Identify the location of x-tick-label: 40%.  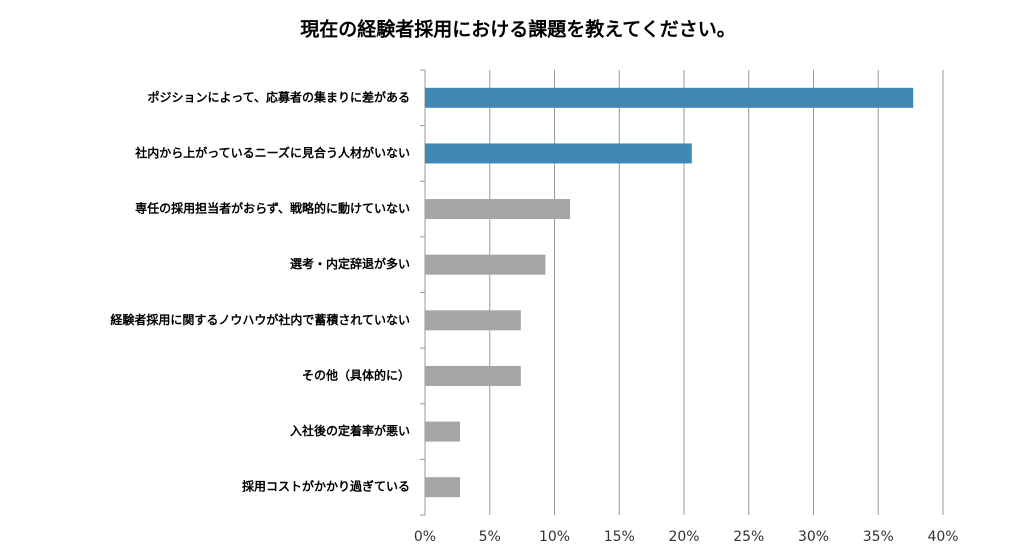
(942, 537).